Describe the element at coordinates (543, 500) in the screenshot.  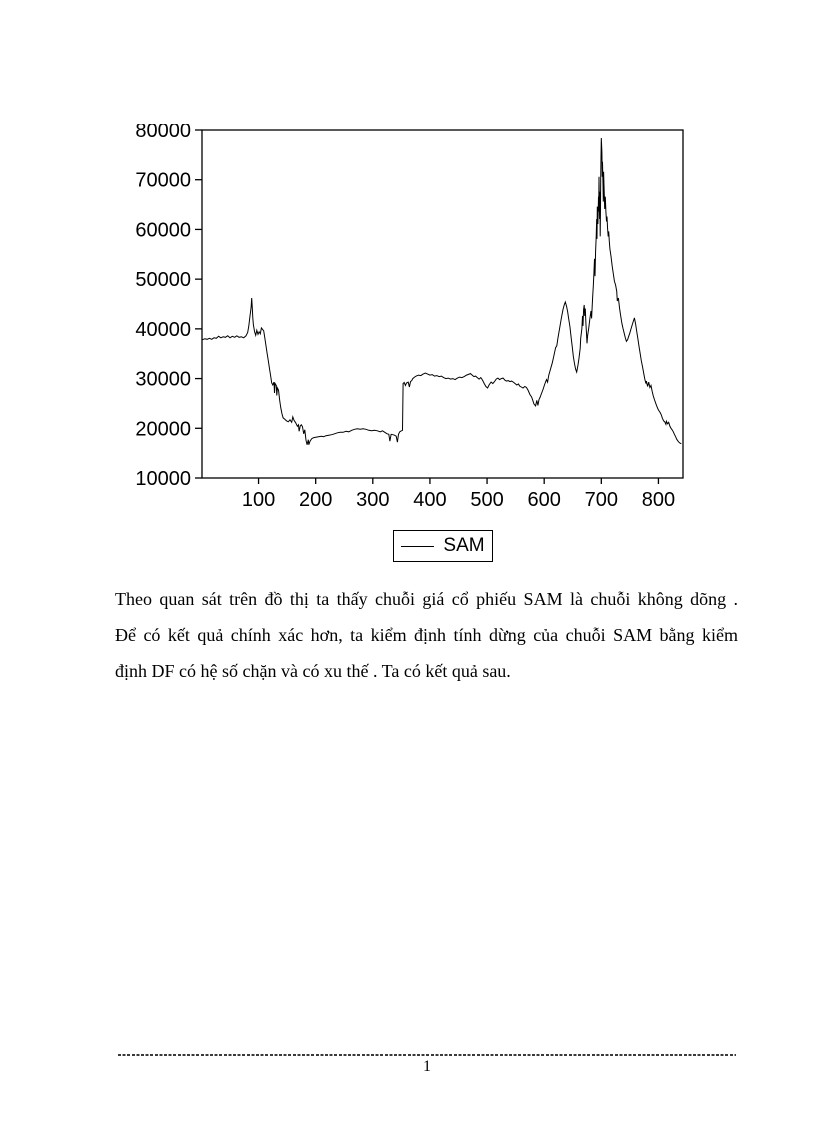
I see `x-tick-label: 600` at that location.